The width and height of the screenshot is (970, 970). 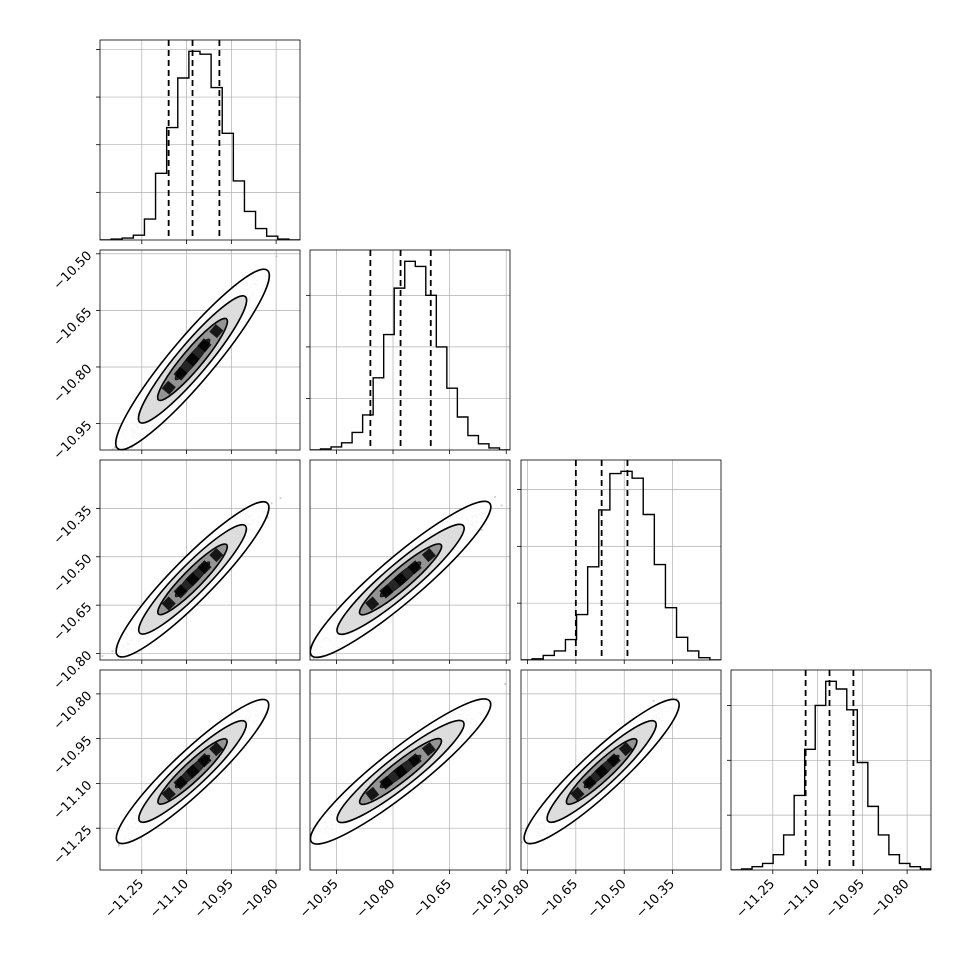 I want to click on y-tick-label: −11.10, so click(x=73, y=800).